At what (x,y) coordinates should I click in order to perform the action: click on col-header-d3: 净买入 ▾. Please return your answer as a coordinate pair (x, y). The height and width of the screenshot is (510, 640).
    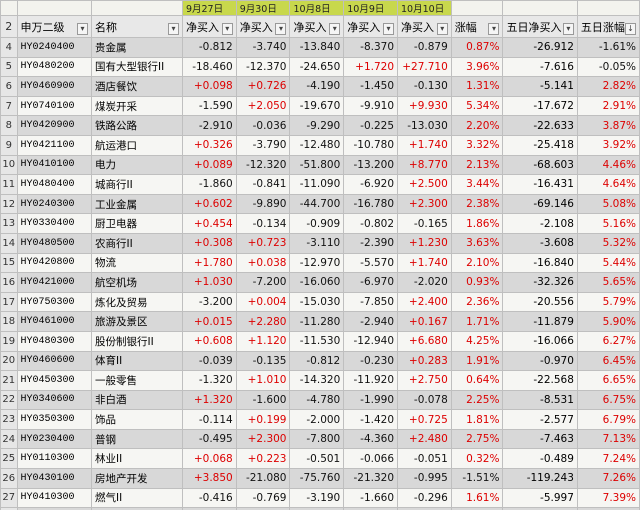
    Looking at the image, I should click on (317, 26).